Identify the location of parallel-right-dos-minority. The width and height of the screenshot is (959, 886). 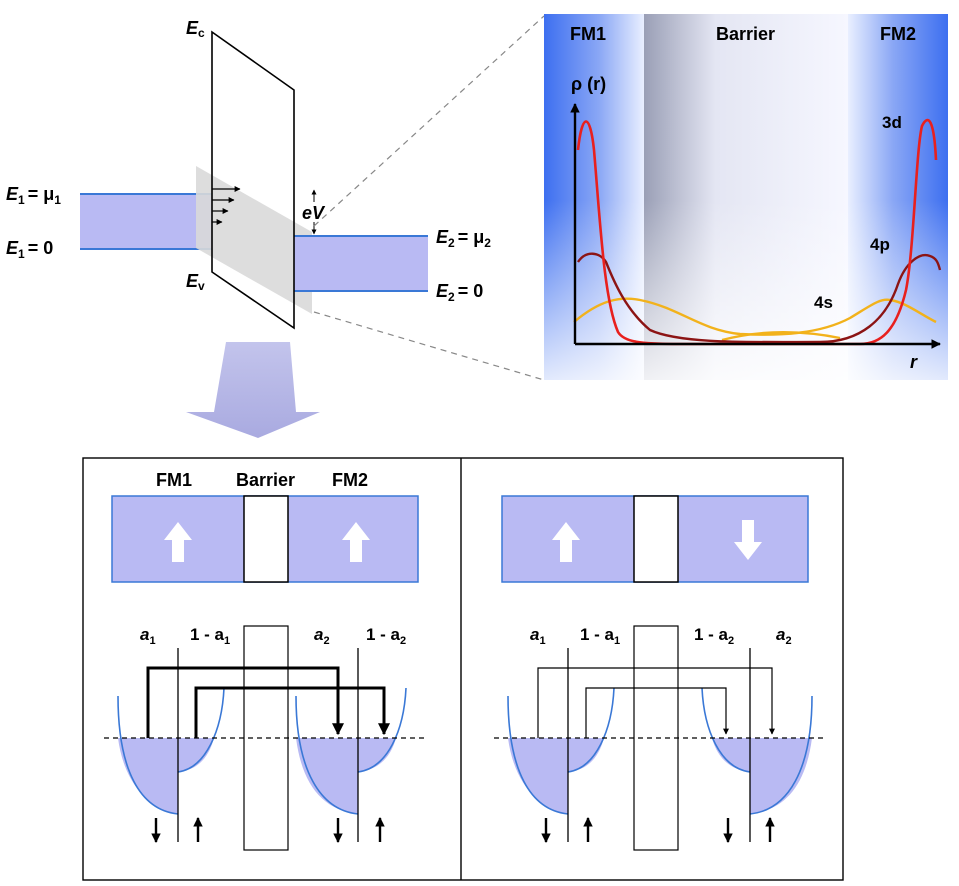
(327, 776).